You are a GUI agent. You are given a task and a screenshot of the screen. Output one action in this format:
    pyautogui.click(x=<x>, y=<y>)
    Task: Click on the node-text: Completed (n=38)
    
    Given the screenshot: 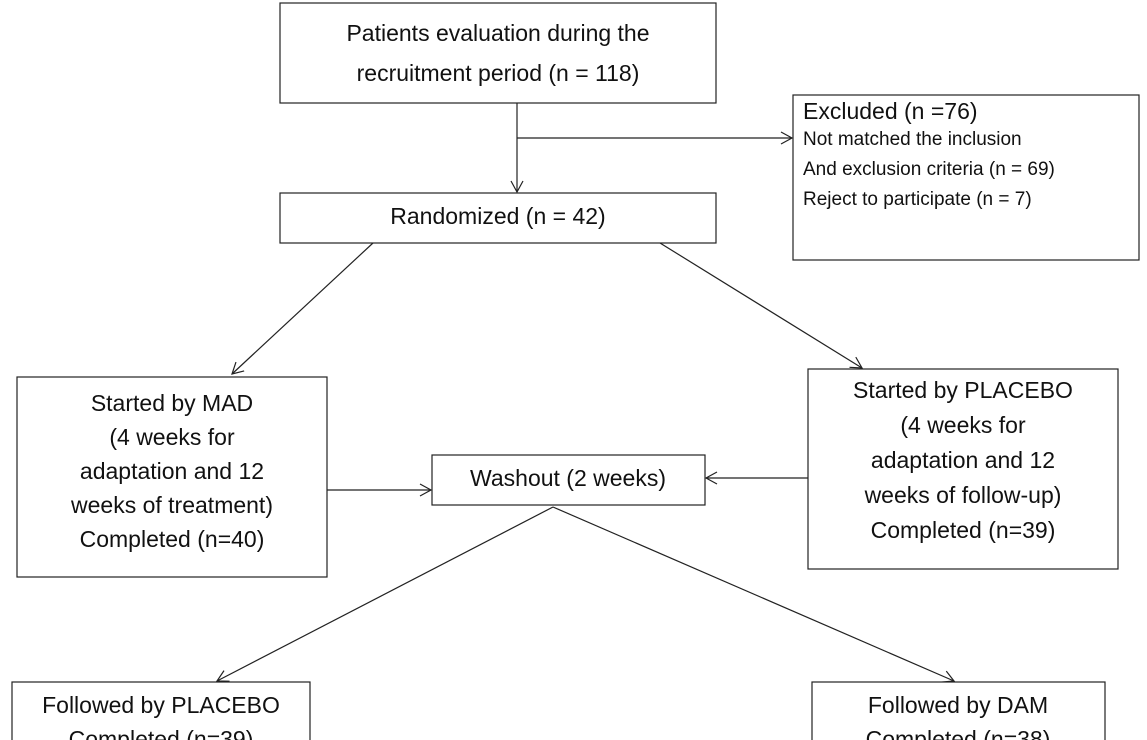 What is the action you would take?
    pyautogui.click(x=958, y=733)
    